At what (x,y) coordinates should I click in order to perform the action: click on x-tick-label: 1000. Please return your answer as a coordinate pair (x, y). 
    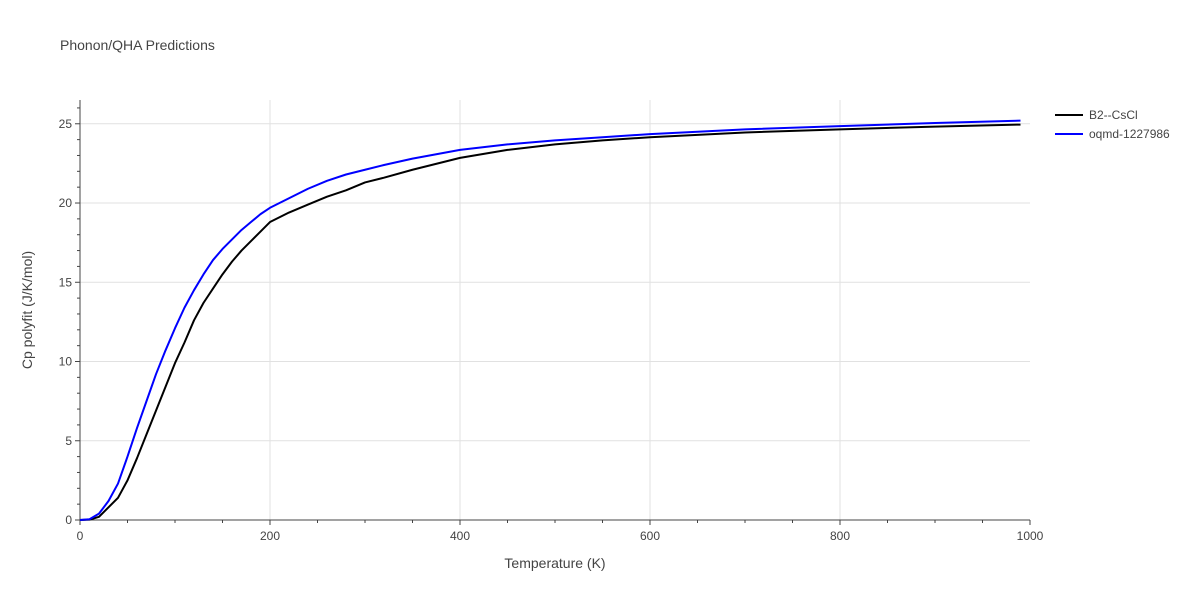
    Looking at the image, I should click on (1030, 536).